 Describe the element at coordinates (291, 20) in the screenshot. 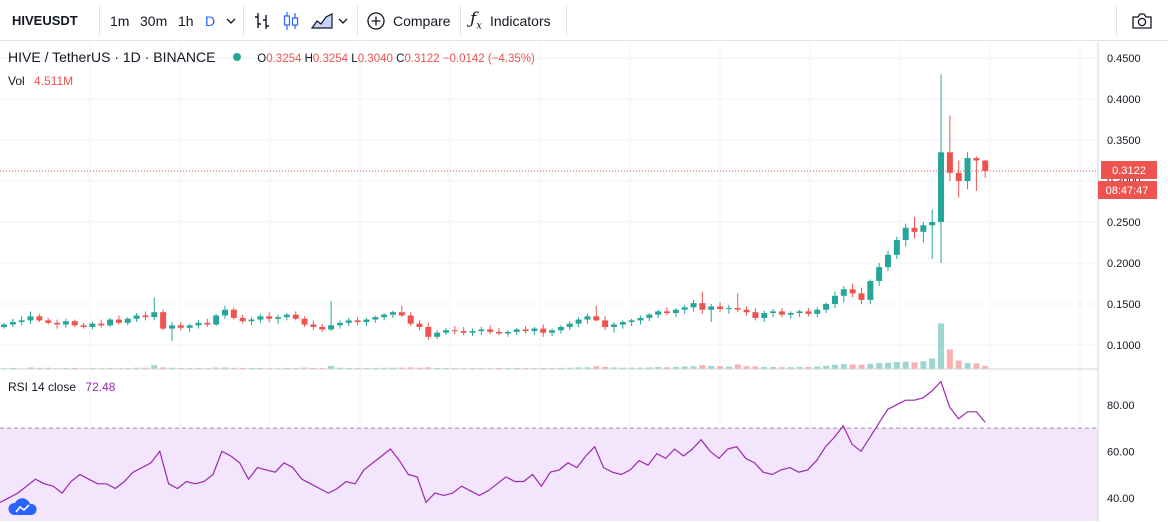

I see `candle-style-button` at that location.